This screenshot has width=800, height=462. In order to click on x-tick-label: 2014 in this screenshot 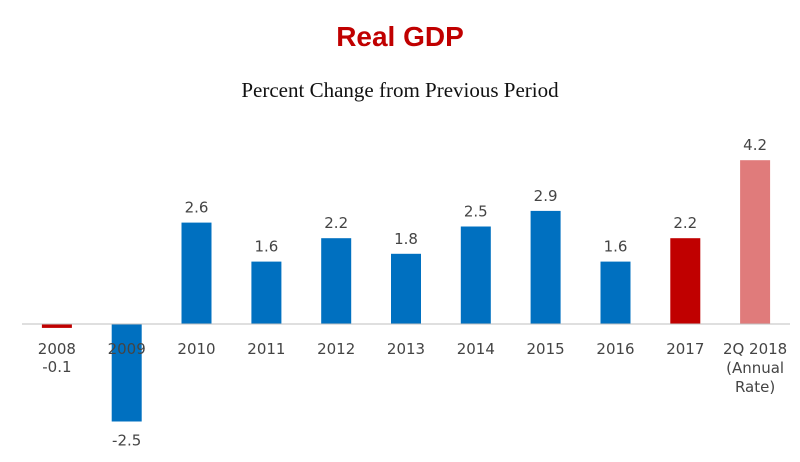, I will do `click(476, 349)`.